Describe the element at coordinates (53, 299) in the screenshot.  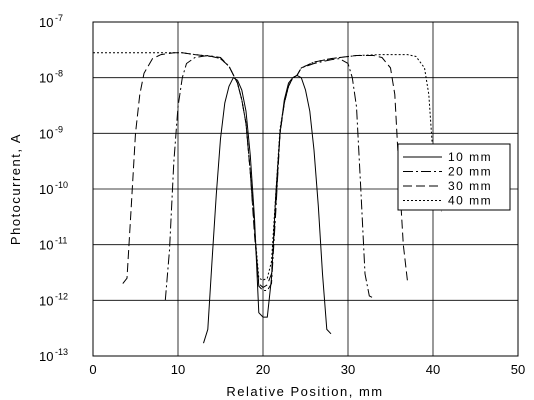
I see `y-tick-label: 10 -12` at that location.